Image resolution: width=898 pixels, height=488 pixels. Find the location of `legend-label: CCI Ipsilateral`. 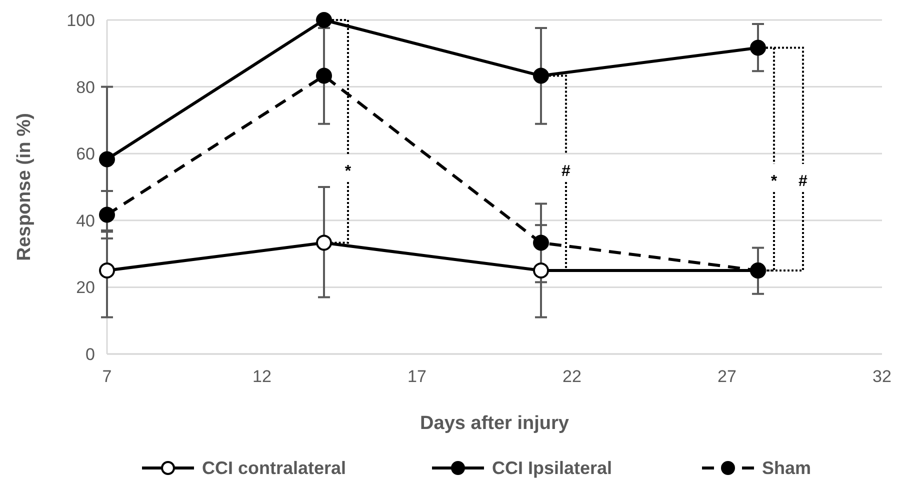

legend-label: CCI Ipsilateral is located at coordinates (552, 468).